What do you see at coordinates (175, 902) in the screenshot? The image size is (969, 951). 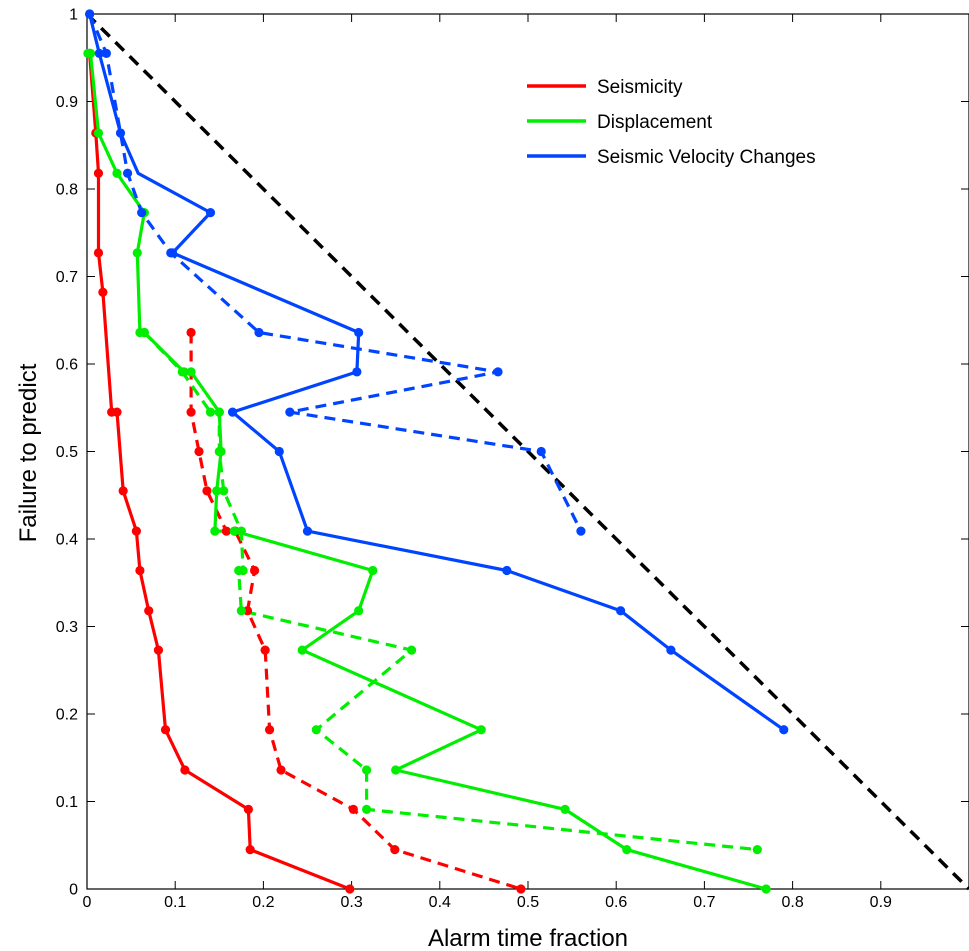 I see `x-tick-label: 0.1` at bounding box center [175, 902].